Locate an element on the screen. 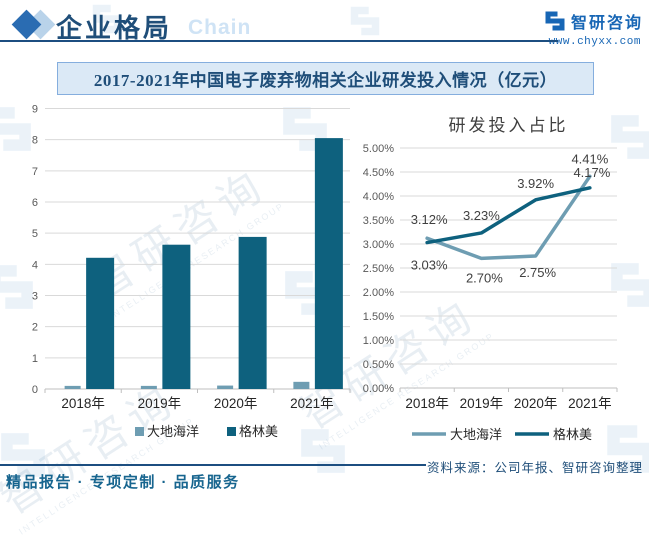  y-tick-label: 5.00% is located at coordinates (378, 149).